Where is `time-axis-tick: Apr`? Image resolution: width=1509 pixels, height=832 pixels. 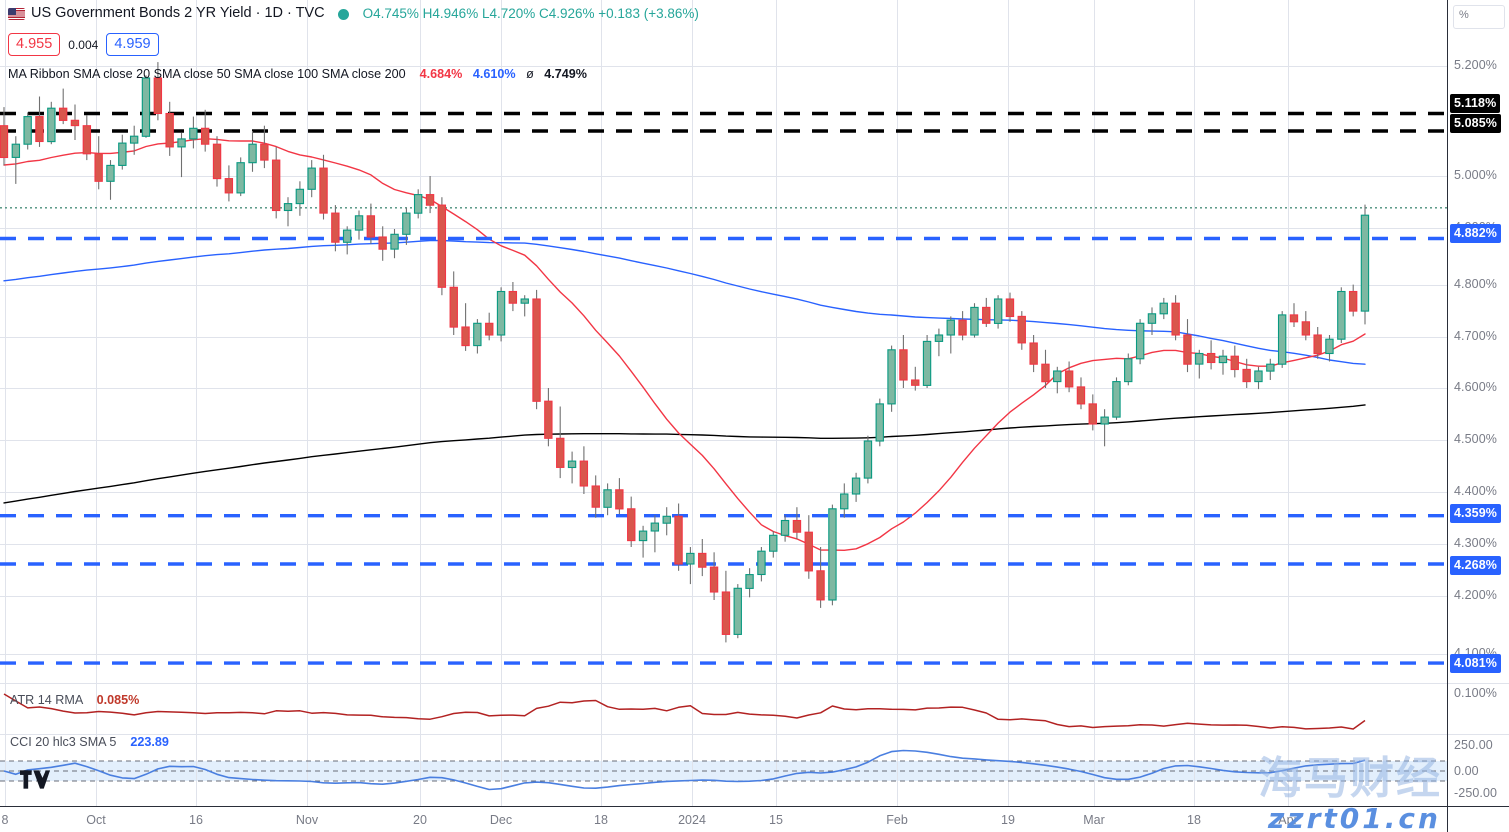 time-axis-tick: Apr is located at coordinates (1288, 820).